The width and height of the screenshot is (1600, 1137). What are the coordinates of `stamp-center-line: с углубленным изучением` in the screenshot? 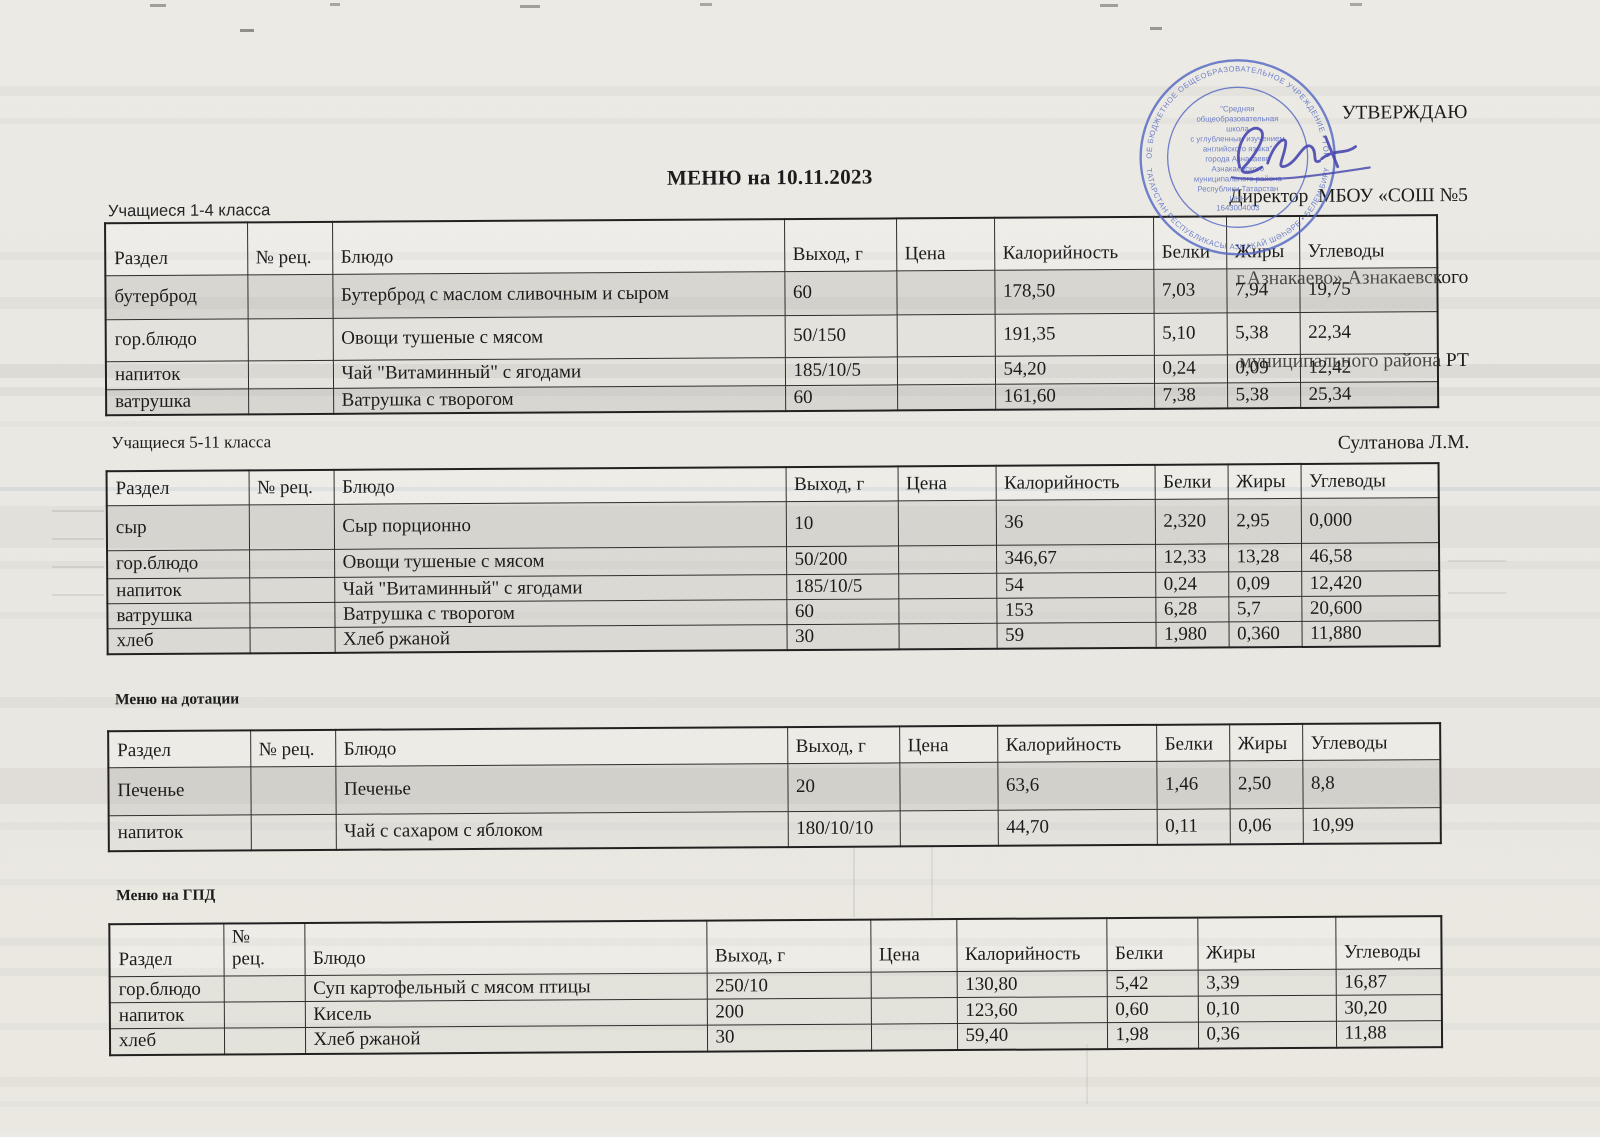 It's located at (1237, 139).